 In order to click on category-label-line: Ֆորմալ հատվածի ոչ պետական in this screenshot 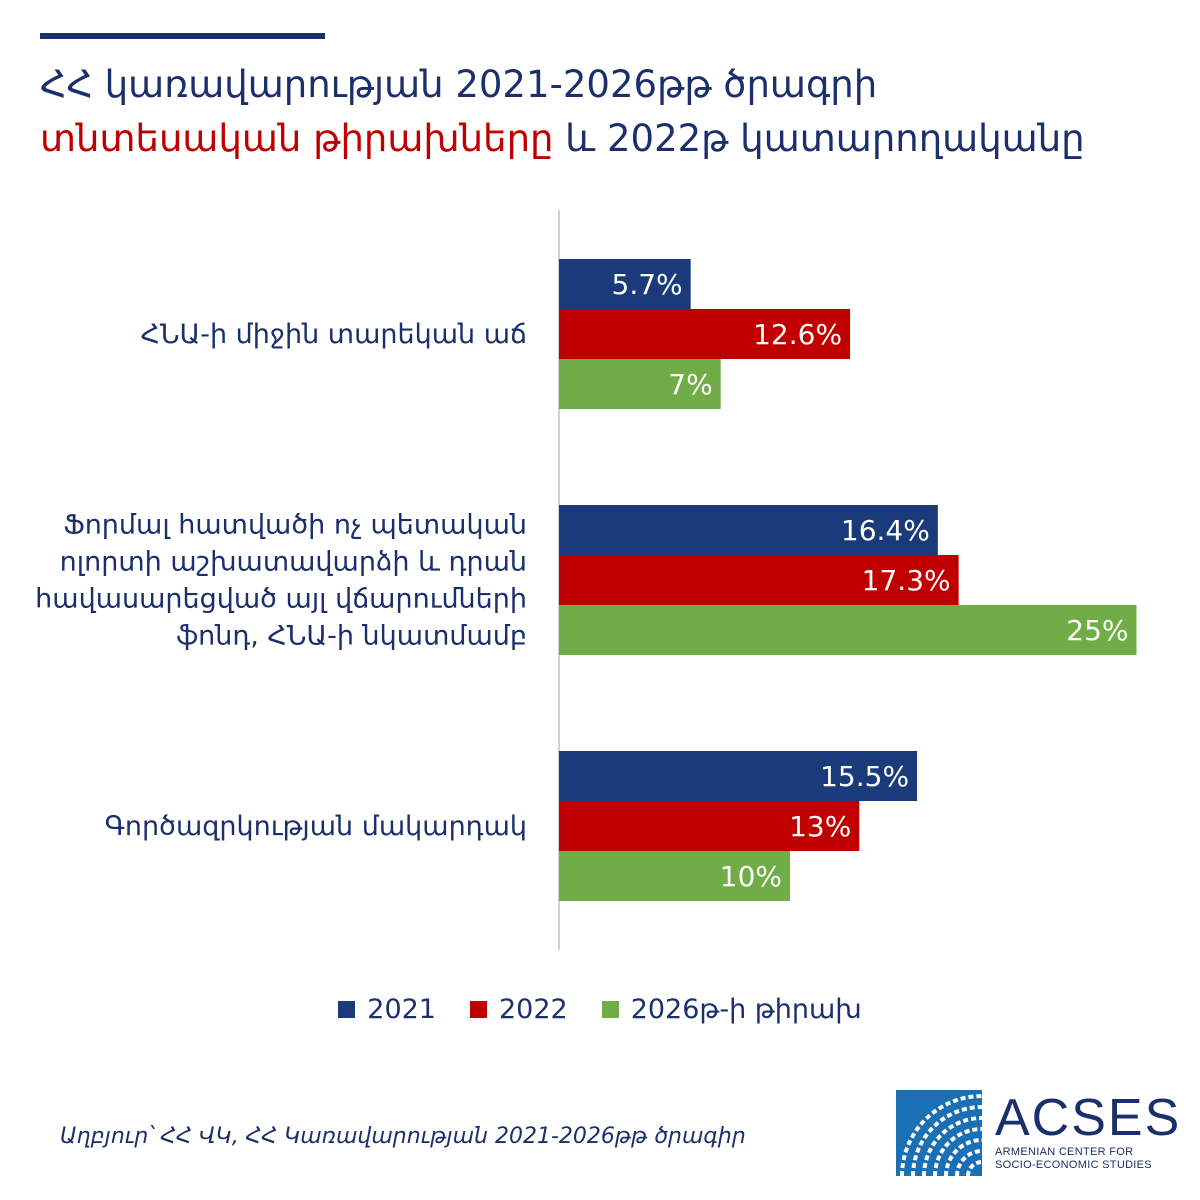, I will do `click(295, 525)`.